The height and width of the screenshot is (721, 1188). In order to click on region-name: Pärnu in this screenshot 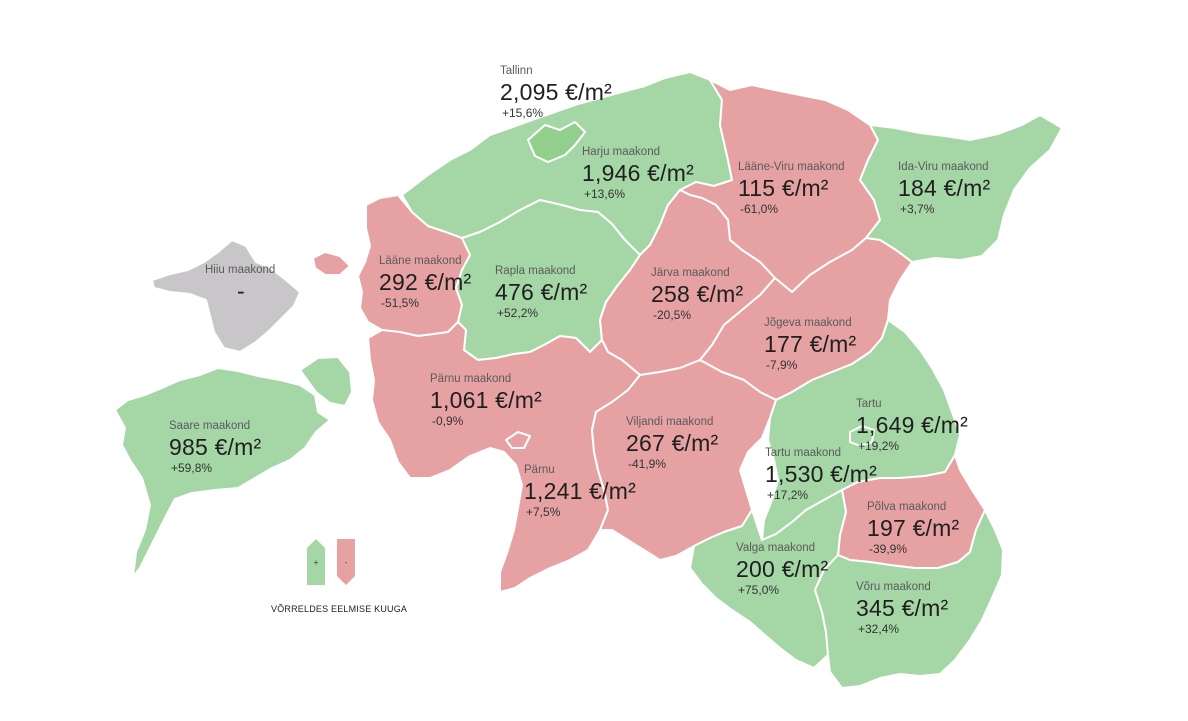, I will do `click(539, 470)`.